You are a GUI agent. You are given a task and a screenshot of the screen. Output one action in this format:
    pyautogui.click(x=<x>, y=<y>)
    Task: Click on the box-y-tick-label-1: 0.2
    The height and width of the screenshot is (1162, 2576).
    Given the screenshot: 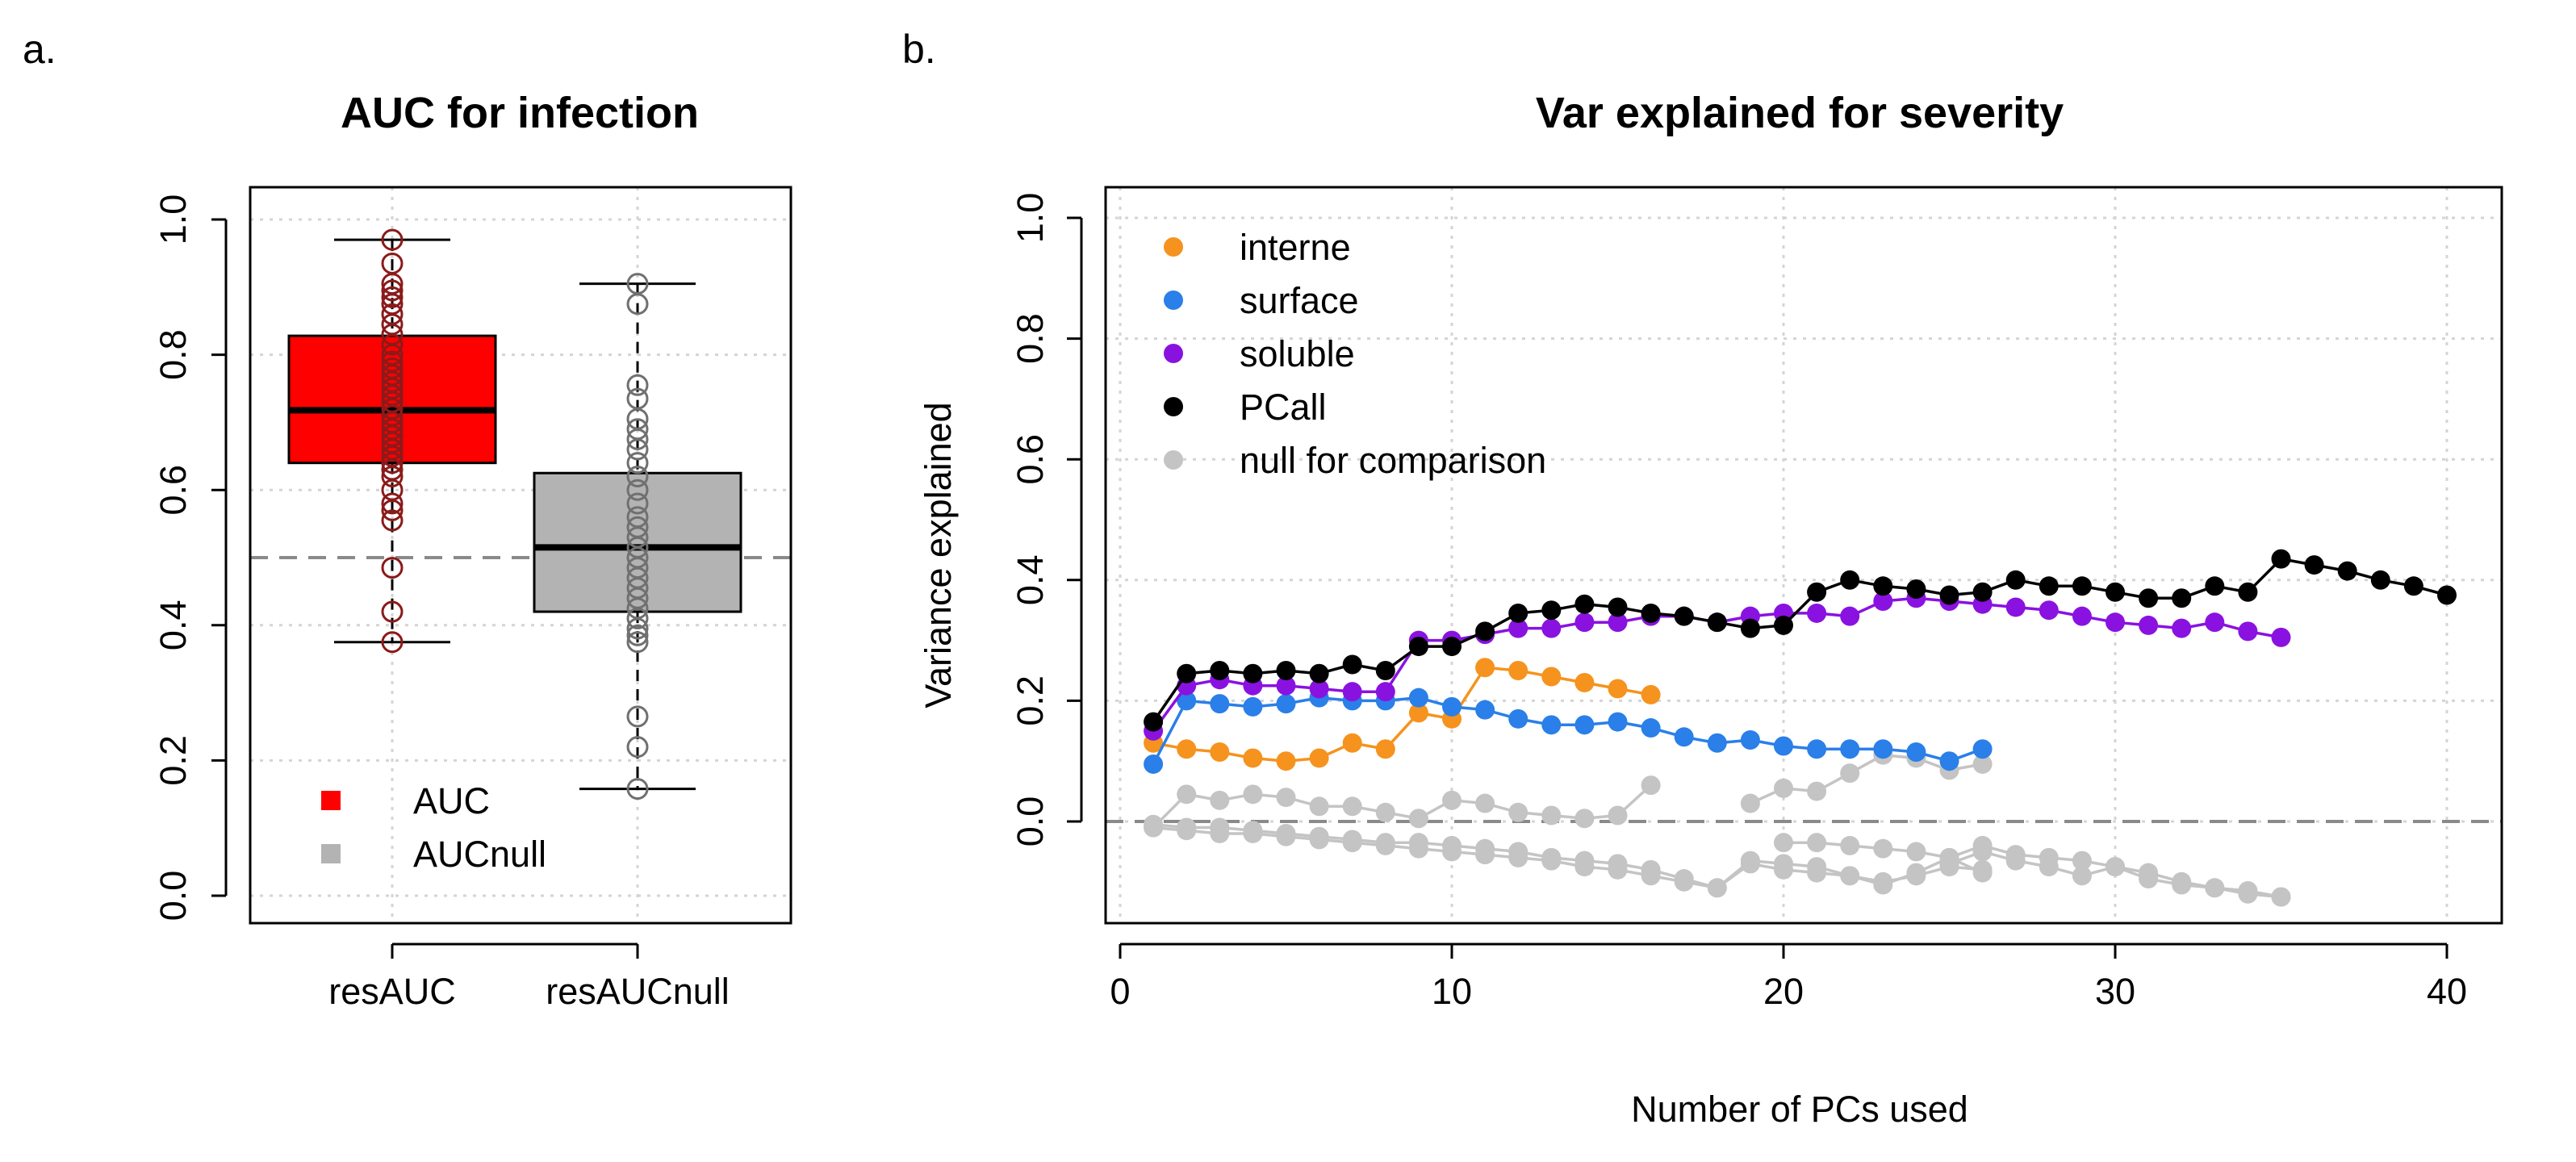 What is the action you would take?
    pyautogui.click(x=173, y=760)
    